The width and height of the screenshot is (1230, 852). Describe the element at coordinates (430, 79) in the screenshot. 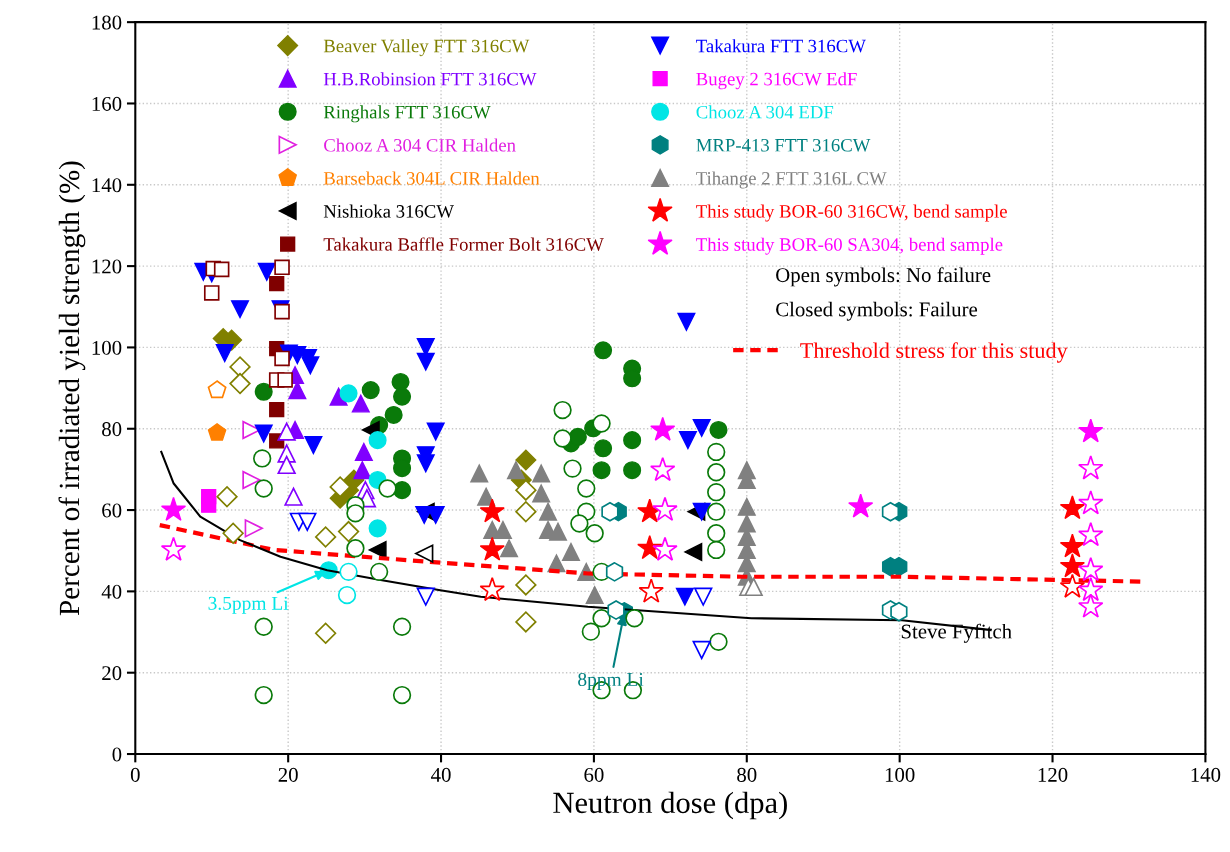

I see `legend-label: H.B.Robinsion FTT 316CW` at that location.